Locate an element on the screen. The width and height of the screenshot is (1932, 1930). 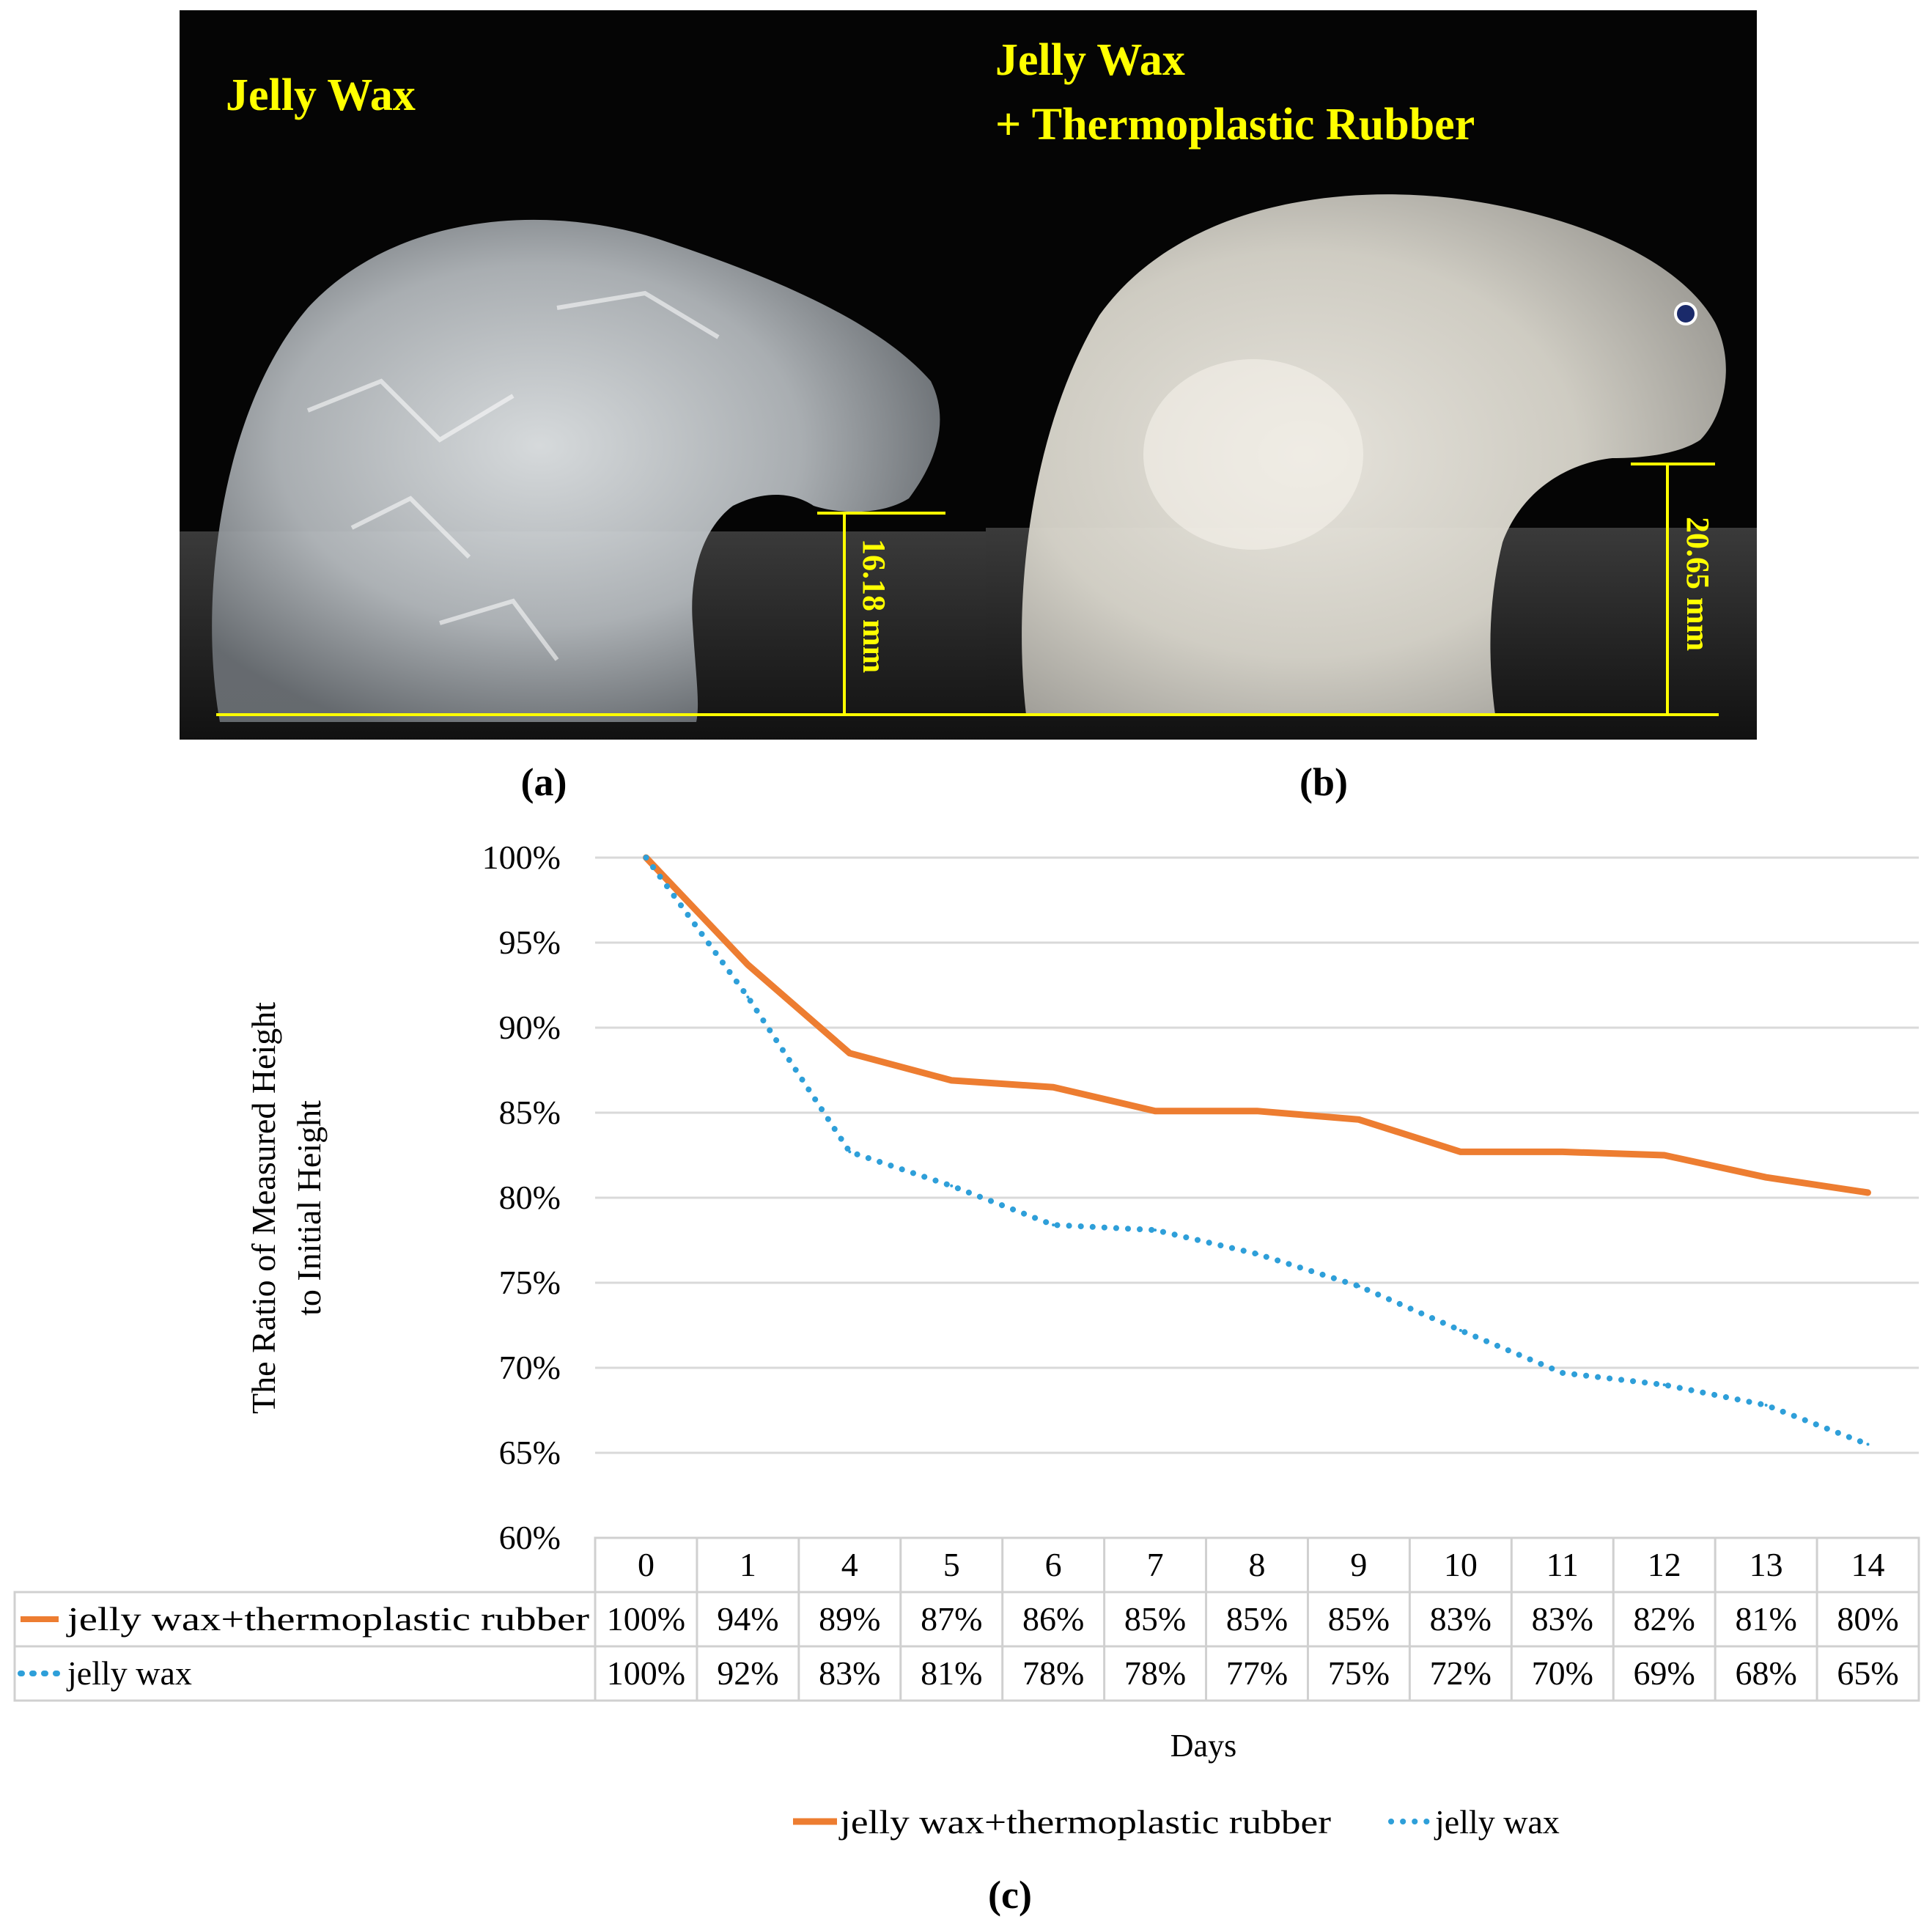
y-tick-label: 80% is located at coordinates (530, 1197).